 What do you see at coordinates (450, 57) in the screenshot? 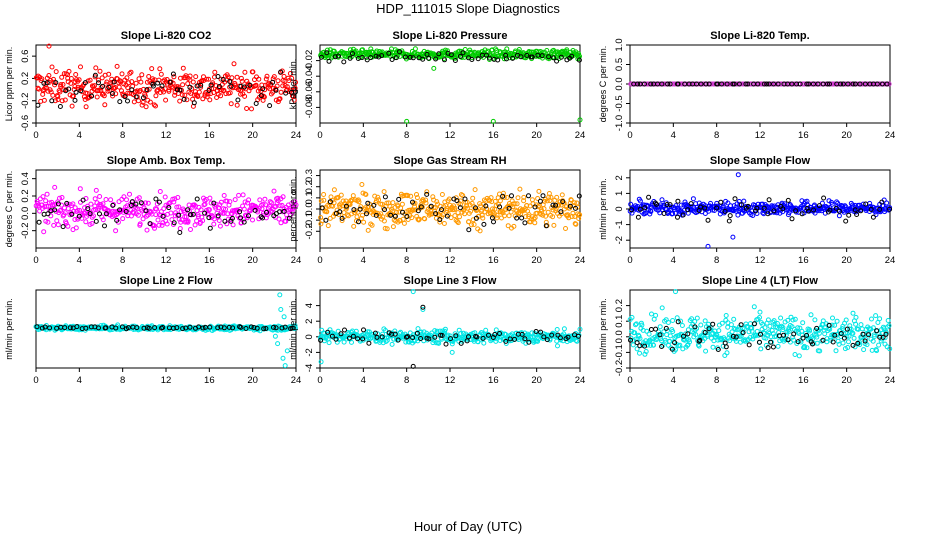
I see `series-reference` at bounding box center [450, 57].